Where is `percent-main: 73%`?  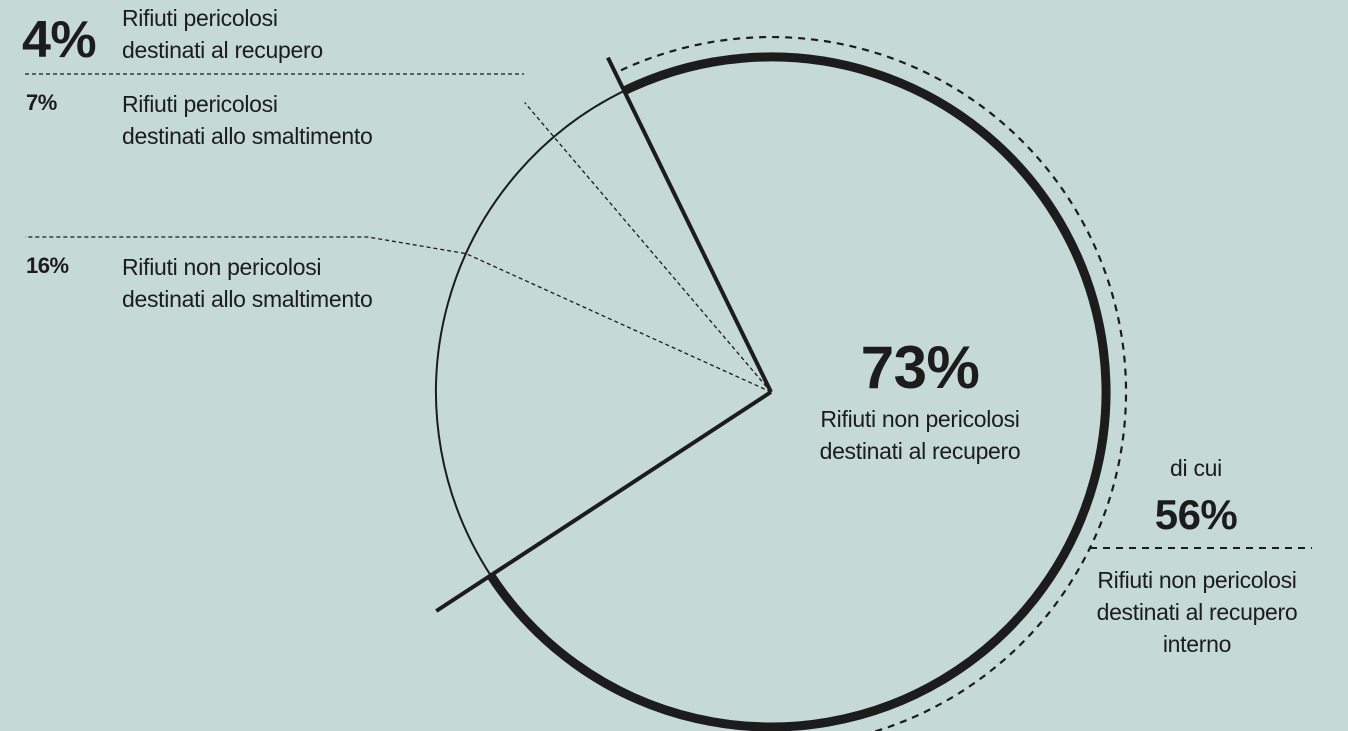
percent-main: 73% is located at coordinates (920, 367).